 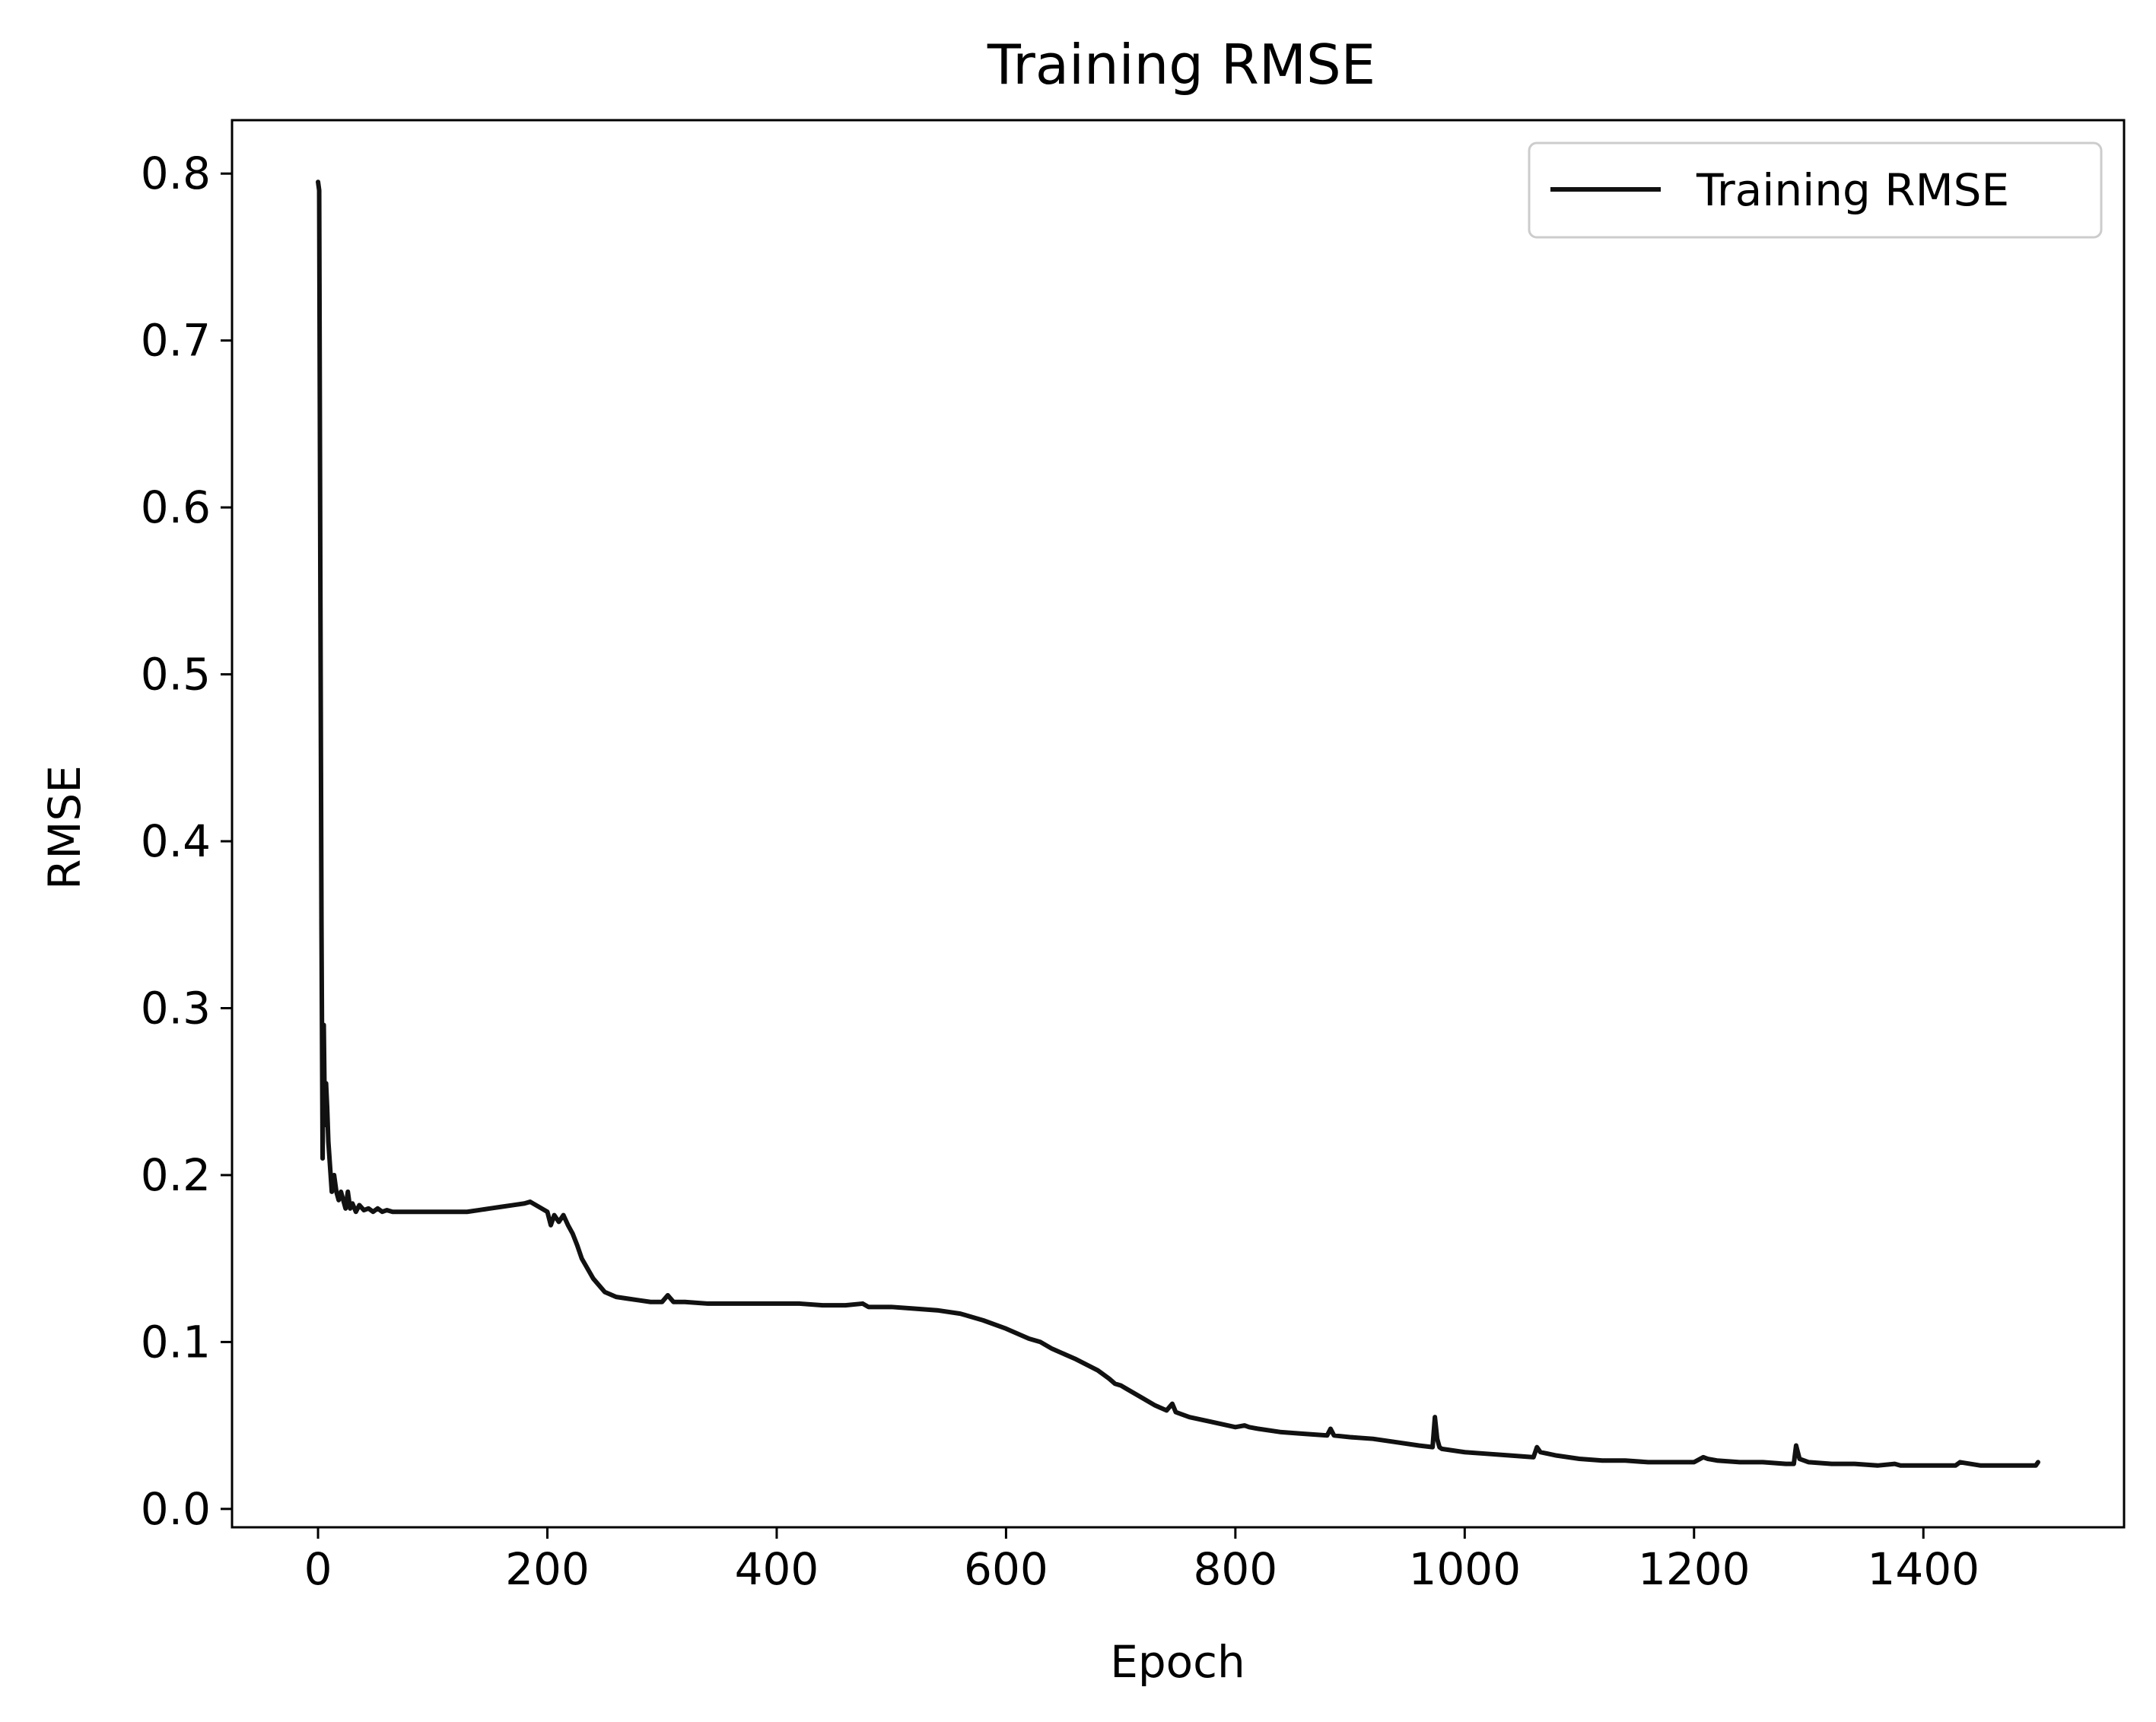 I want to click on chart-title: Training RMSE, so click(x=1181, y=65).